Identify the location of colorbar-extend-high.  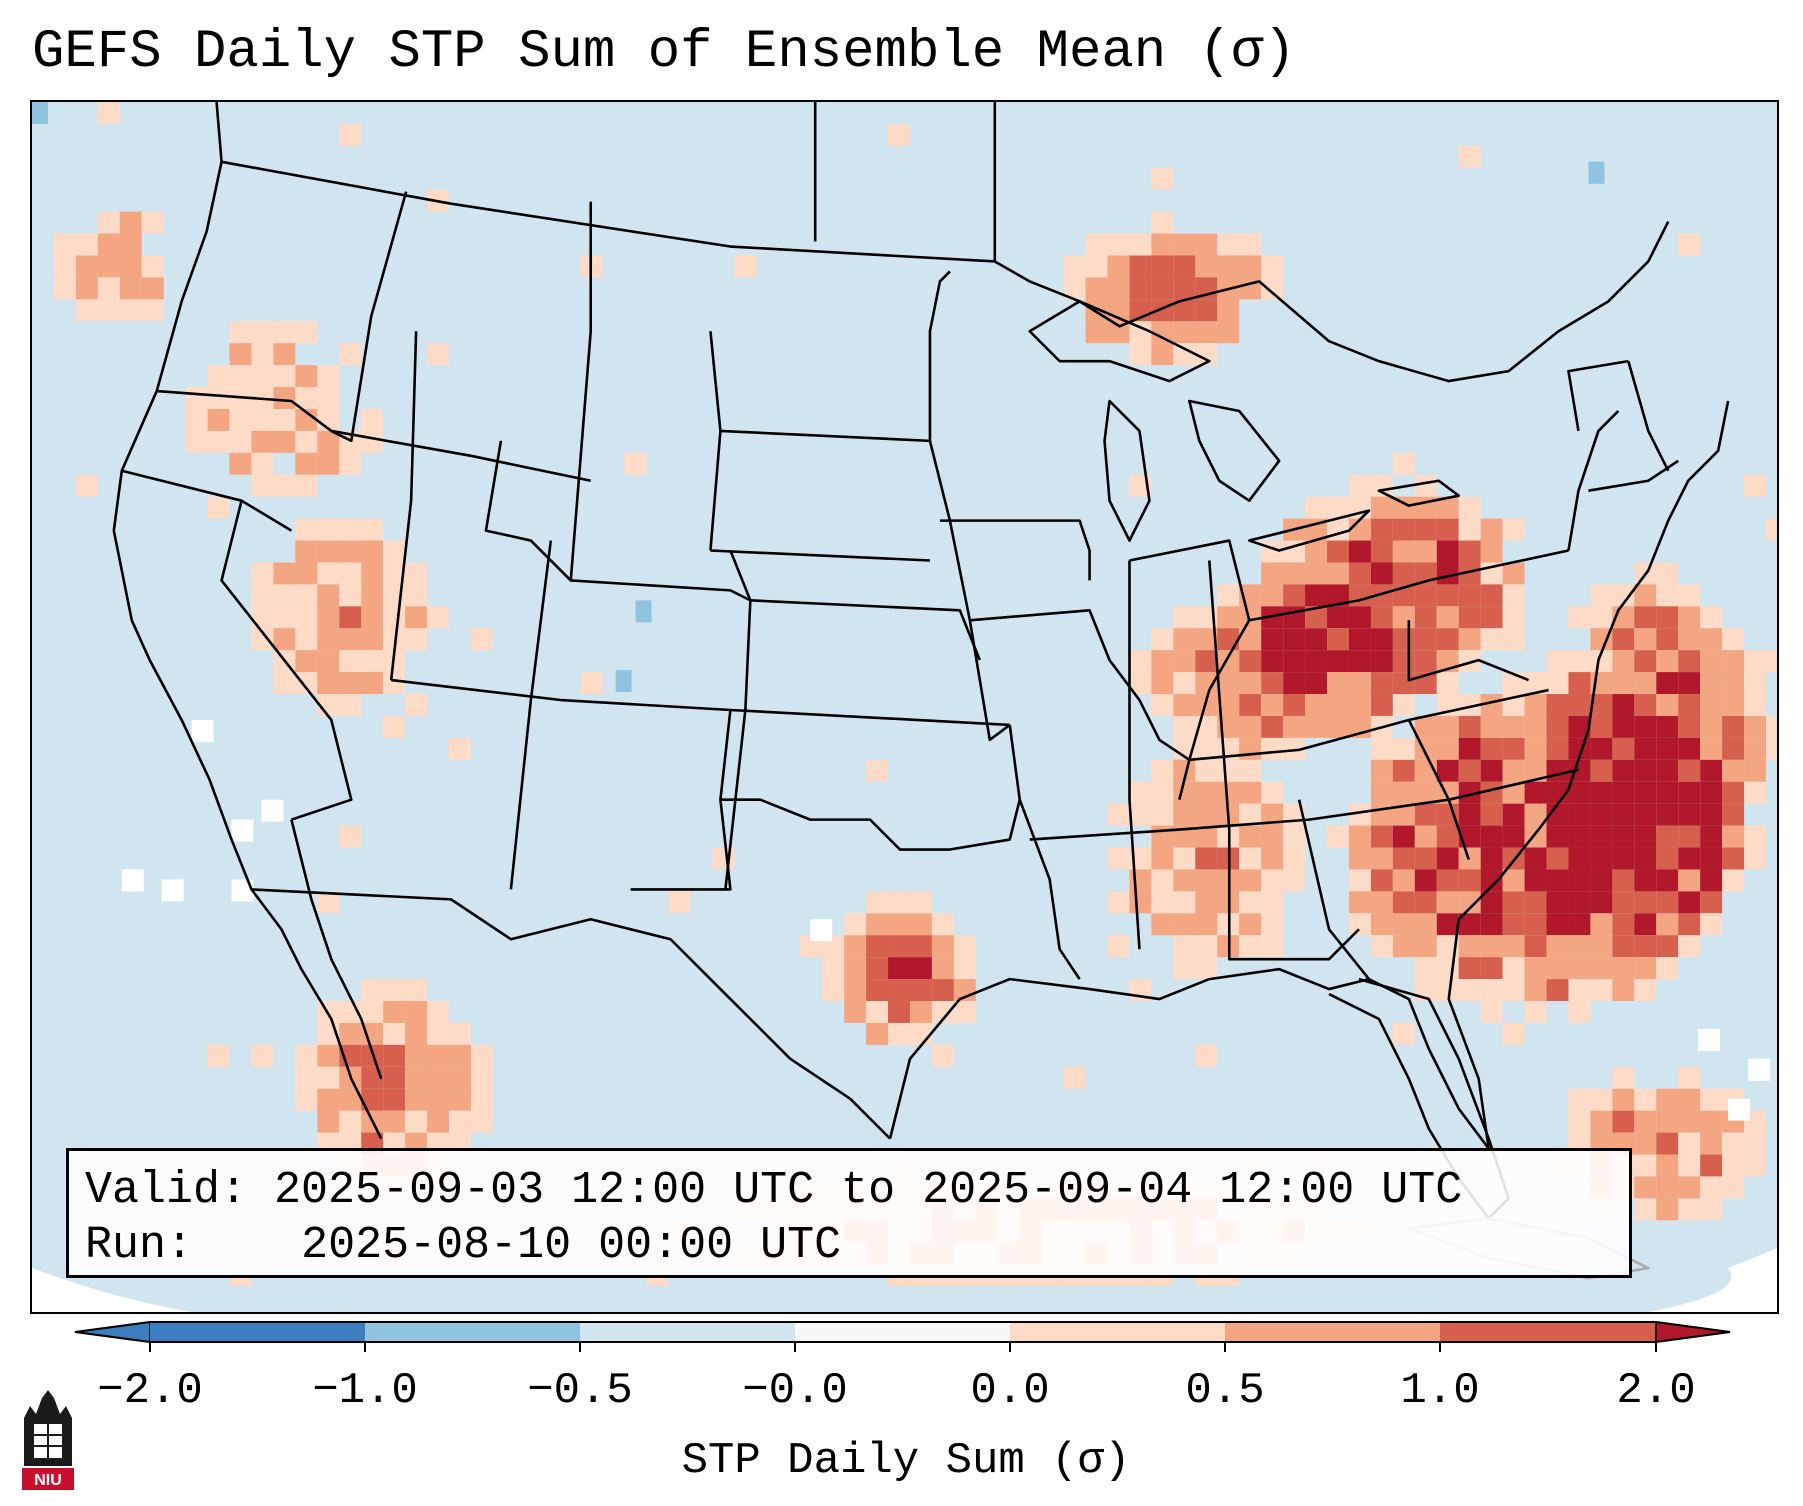
(1693, 1332).